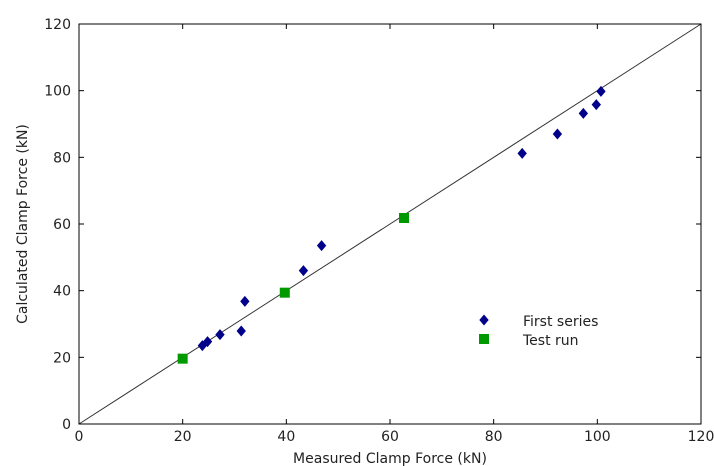 Image resolution: width=714 pixels, height=466 pixels. I want to click on x-tick-label: 20, so click(183, 437).